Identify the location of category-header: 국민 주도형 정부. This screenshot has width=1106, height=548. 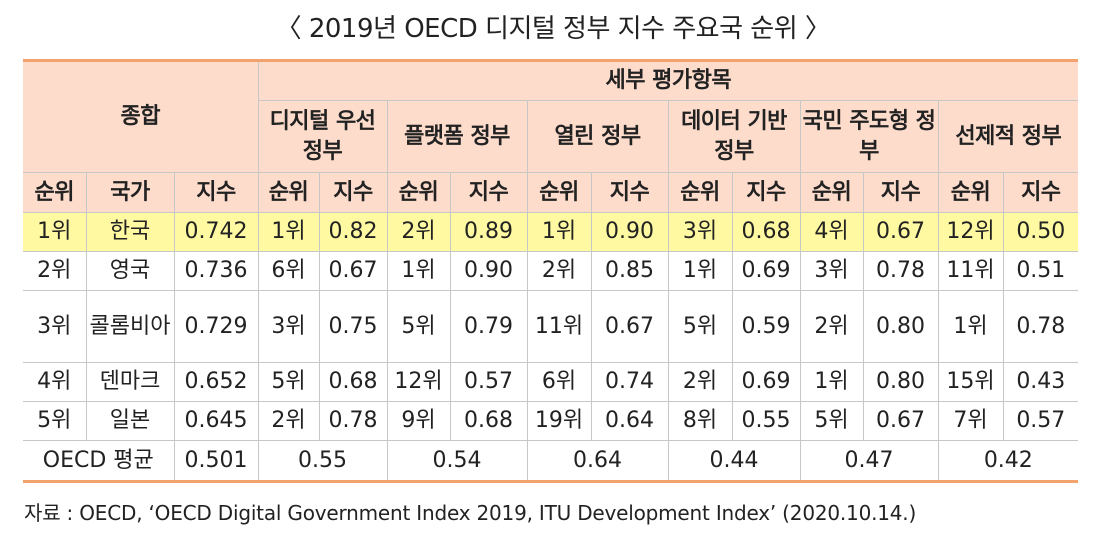
(869, 136).